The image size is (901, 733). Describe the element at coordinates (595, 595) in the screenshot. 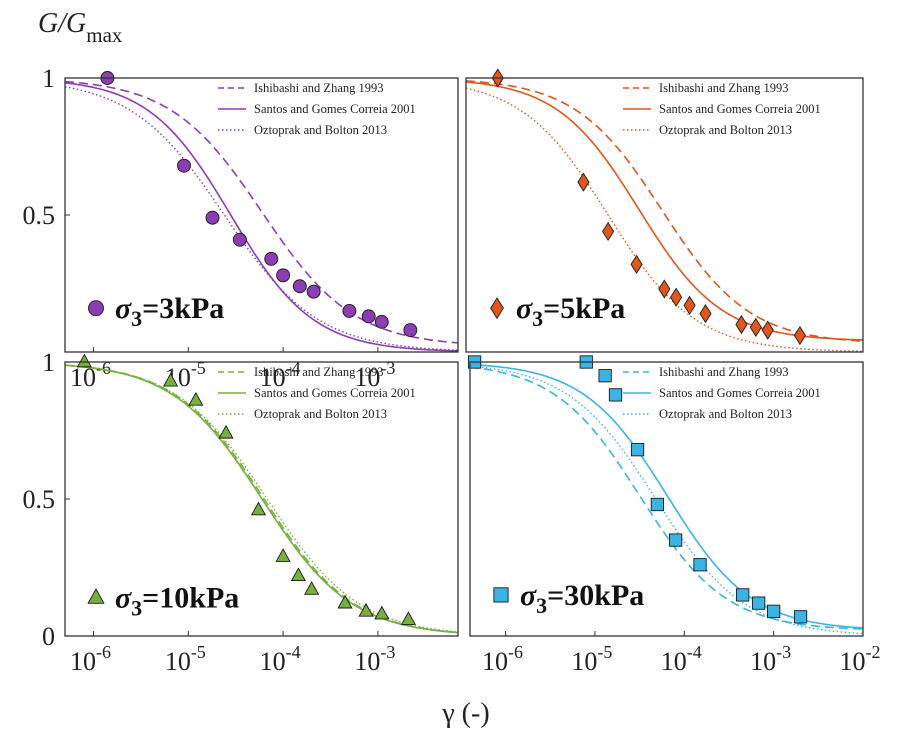

I see `stress-value: =30kPa` at that location.